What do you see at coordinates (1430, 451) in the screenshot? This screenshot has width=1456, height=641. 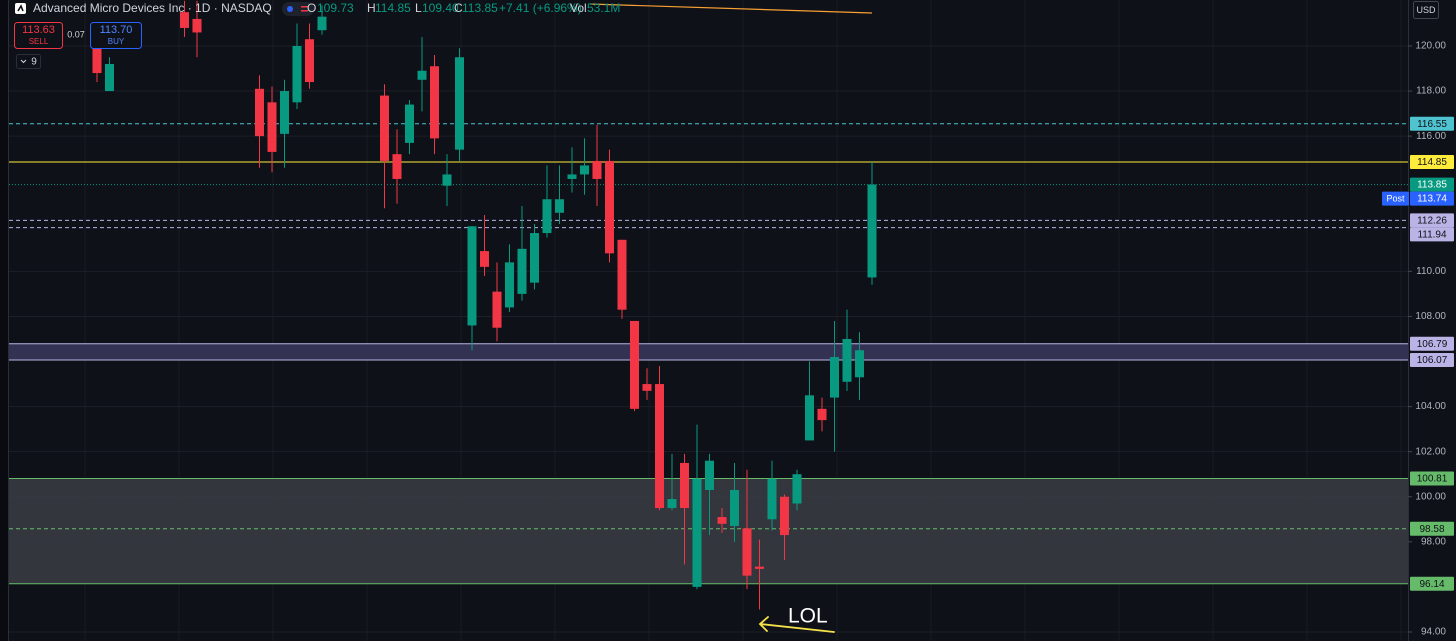 I see `y-tick-label: 102.00` at bounding box center [1430, 451].